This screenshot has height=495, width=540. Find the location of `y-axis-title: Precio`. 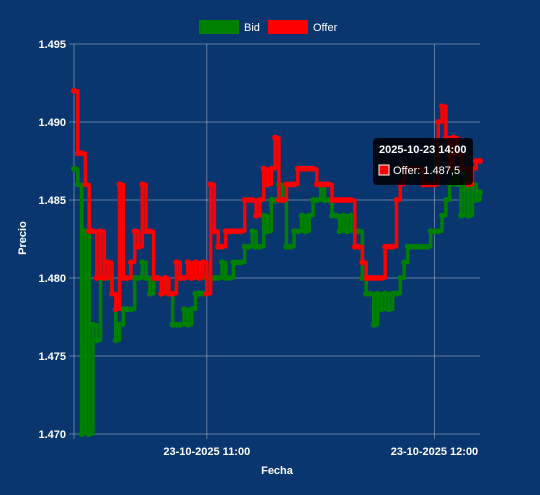

y-axis-title: Precio is located at coordinates (23, 238).